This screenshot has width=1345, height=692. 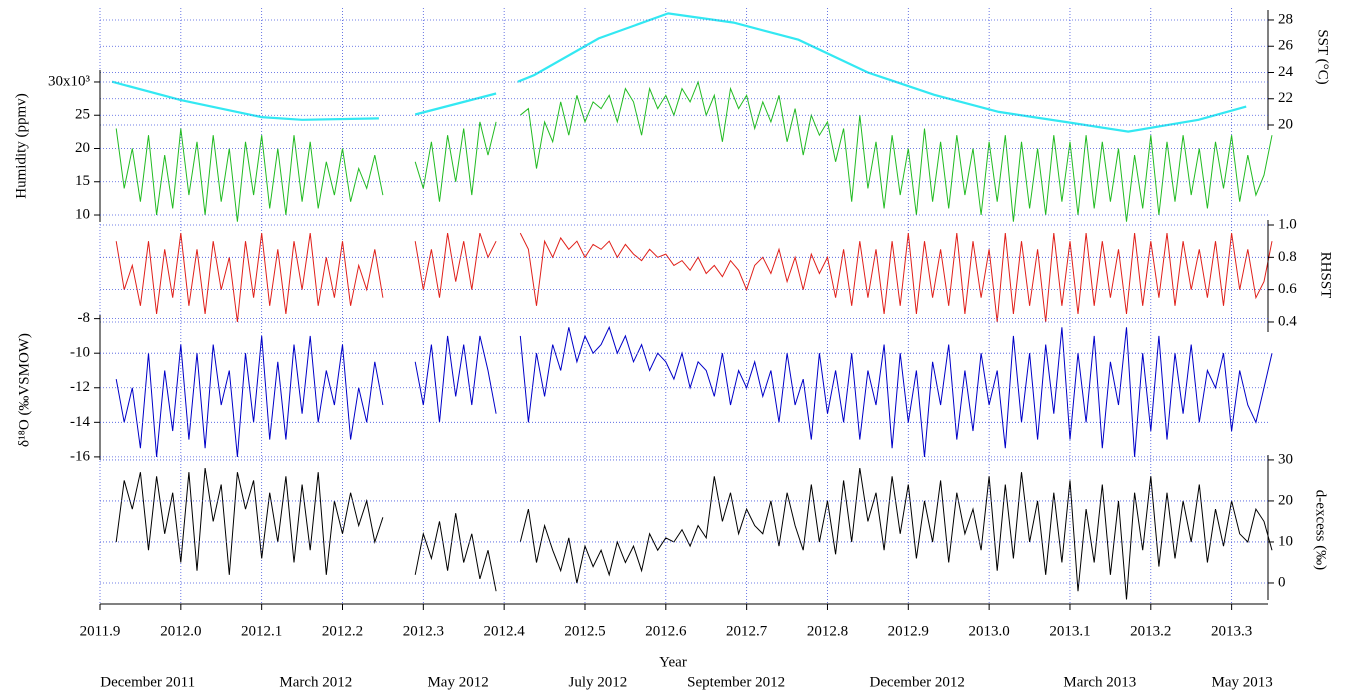 I want to click on y-tick-label: 1.0, so click(x=1287, y=224).